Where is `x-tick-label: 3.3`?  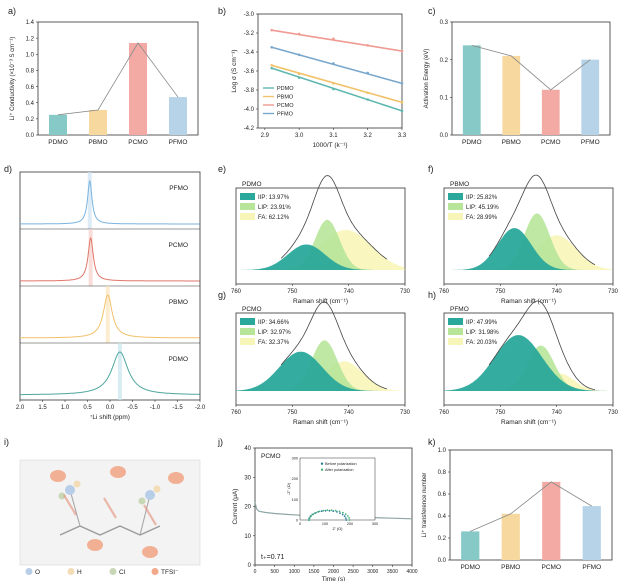 x-tick-label: 3.3 is located at coordinates (402, 136).